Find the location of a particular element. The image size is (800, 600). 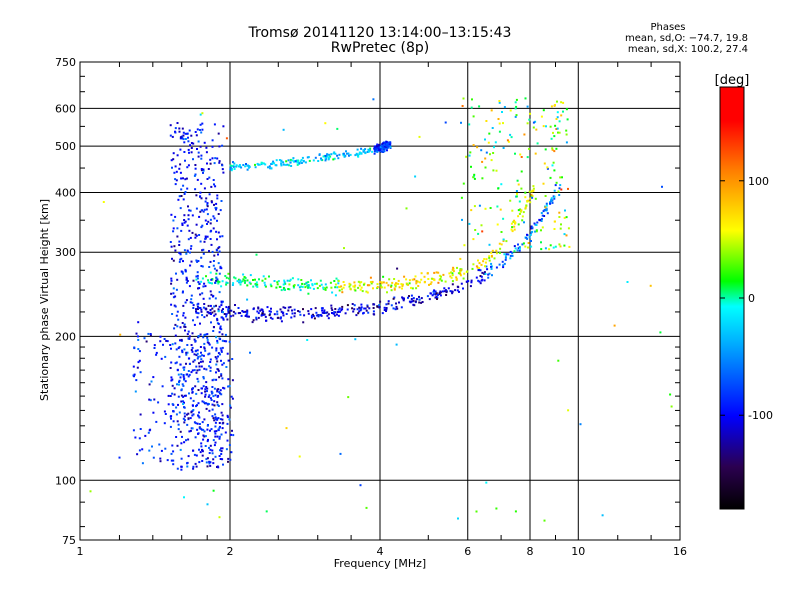

chart-title-line2: RwPretec (8p) is located at coordinates (380, 48).